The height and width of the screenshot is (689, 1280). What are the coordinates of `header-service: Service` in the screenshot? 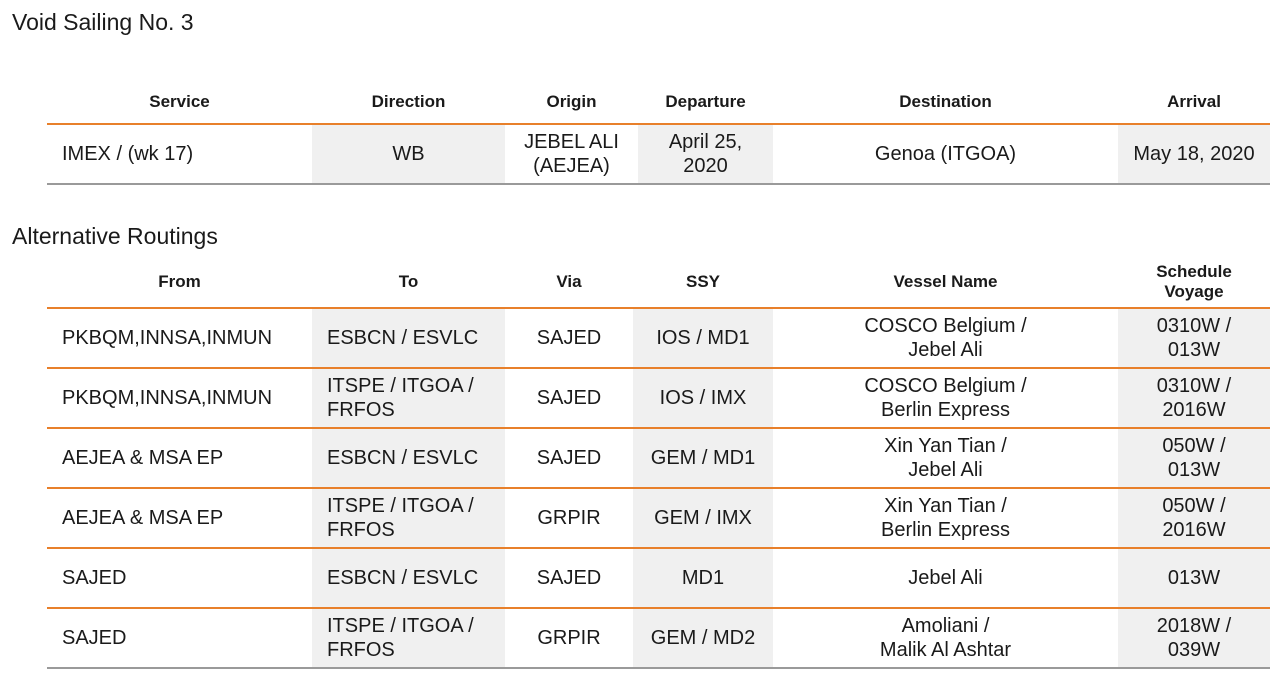 It's located at (179, 101).